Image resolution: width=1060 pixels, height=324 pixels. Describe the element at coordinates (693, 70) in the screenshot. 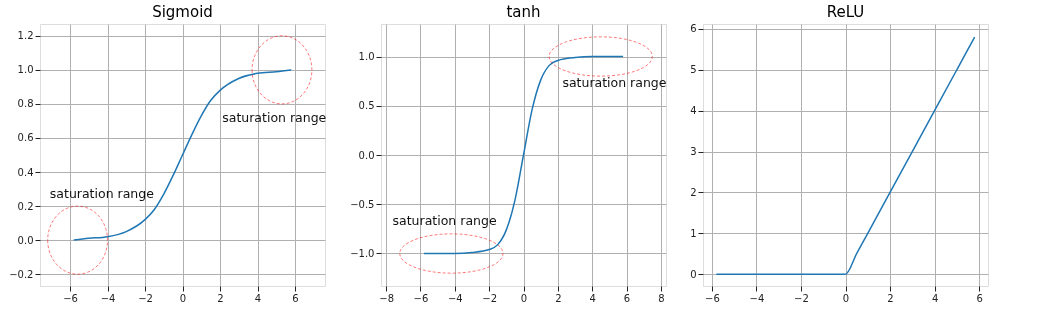

I see `y-tick-label: 5` at that location.